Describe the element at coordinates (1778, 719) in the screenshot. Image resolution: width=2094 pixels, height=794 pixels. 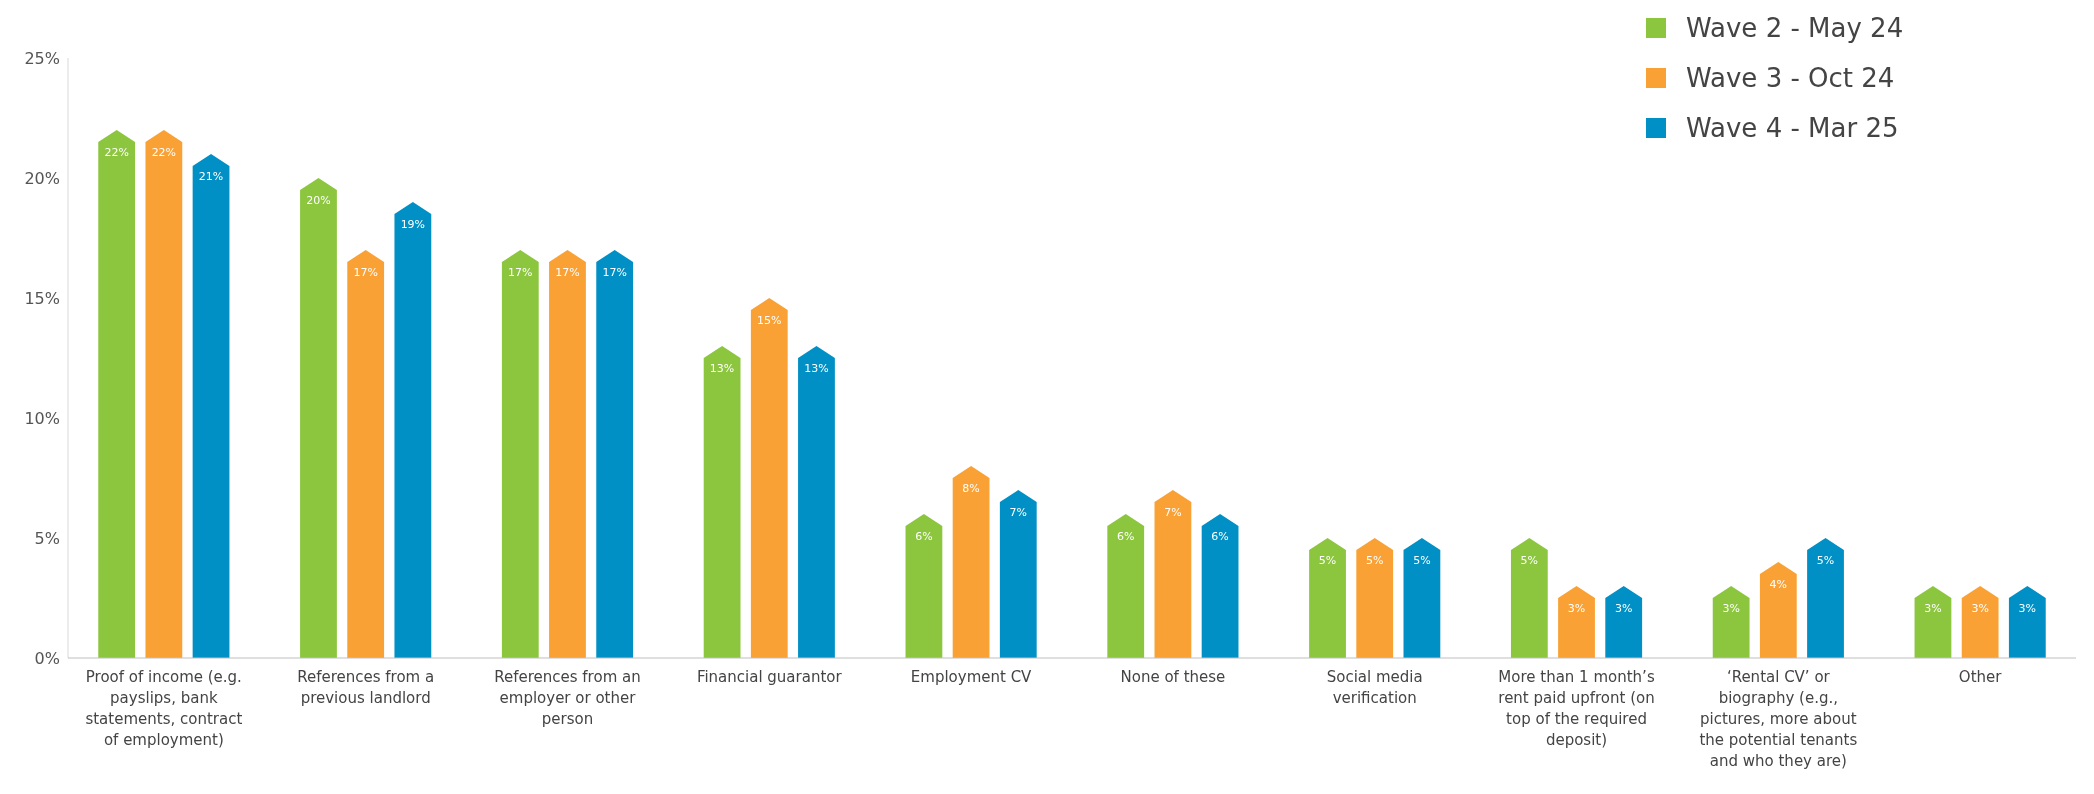
I see `x-tick-label: ‘Rental CV’ or biography (e.g., pictures, more about the potential tenants and who they are)` at that location.